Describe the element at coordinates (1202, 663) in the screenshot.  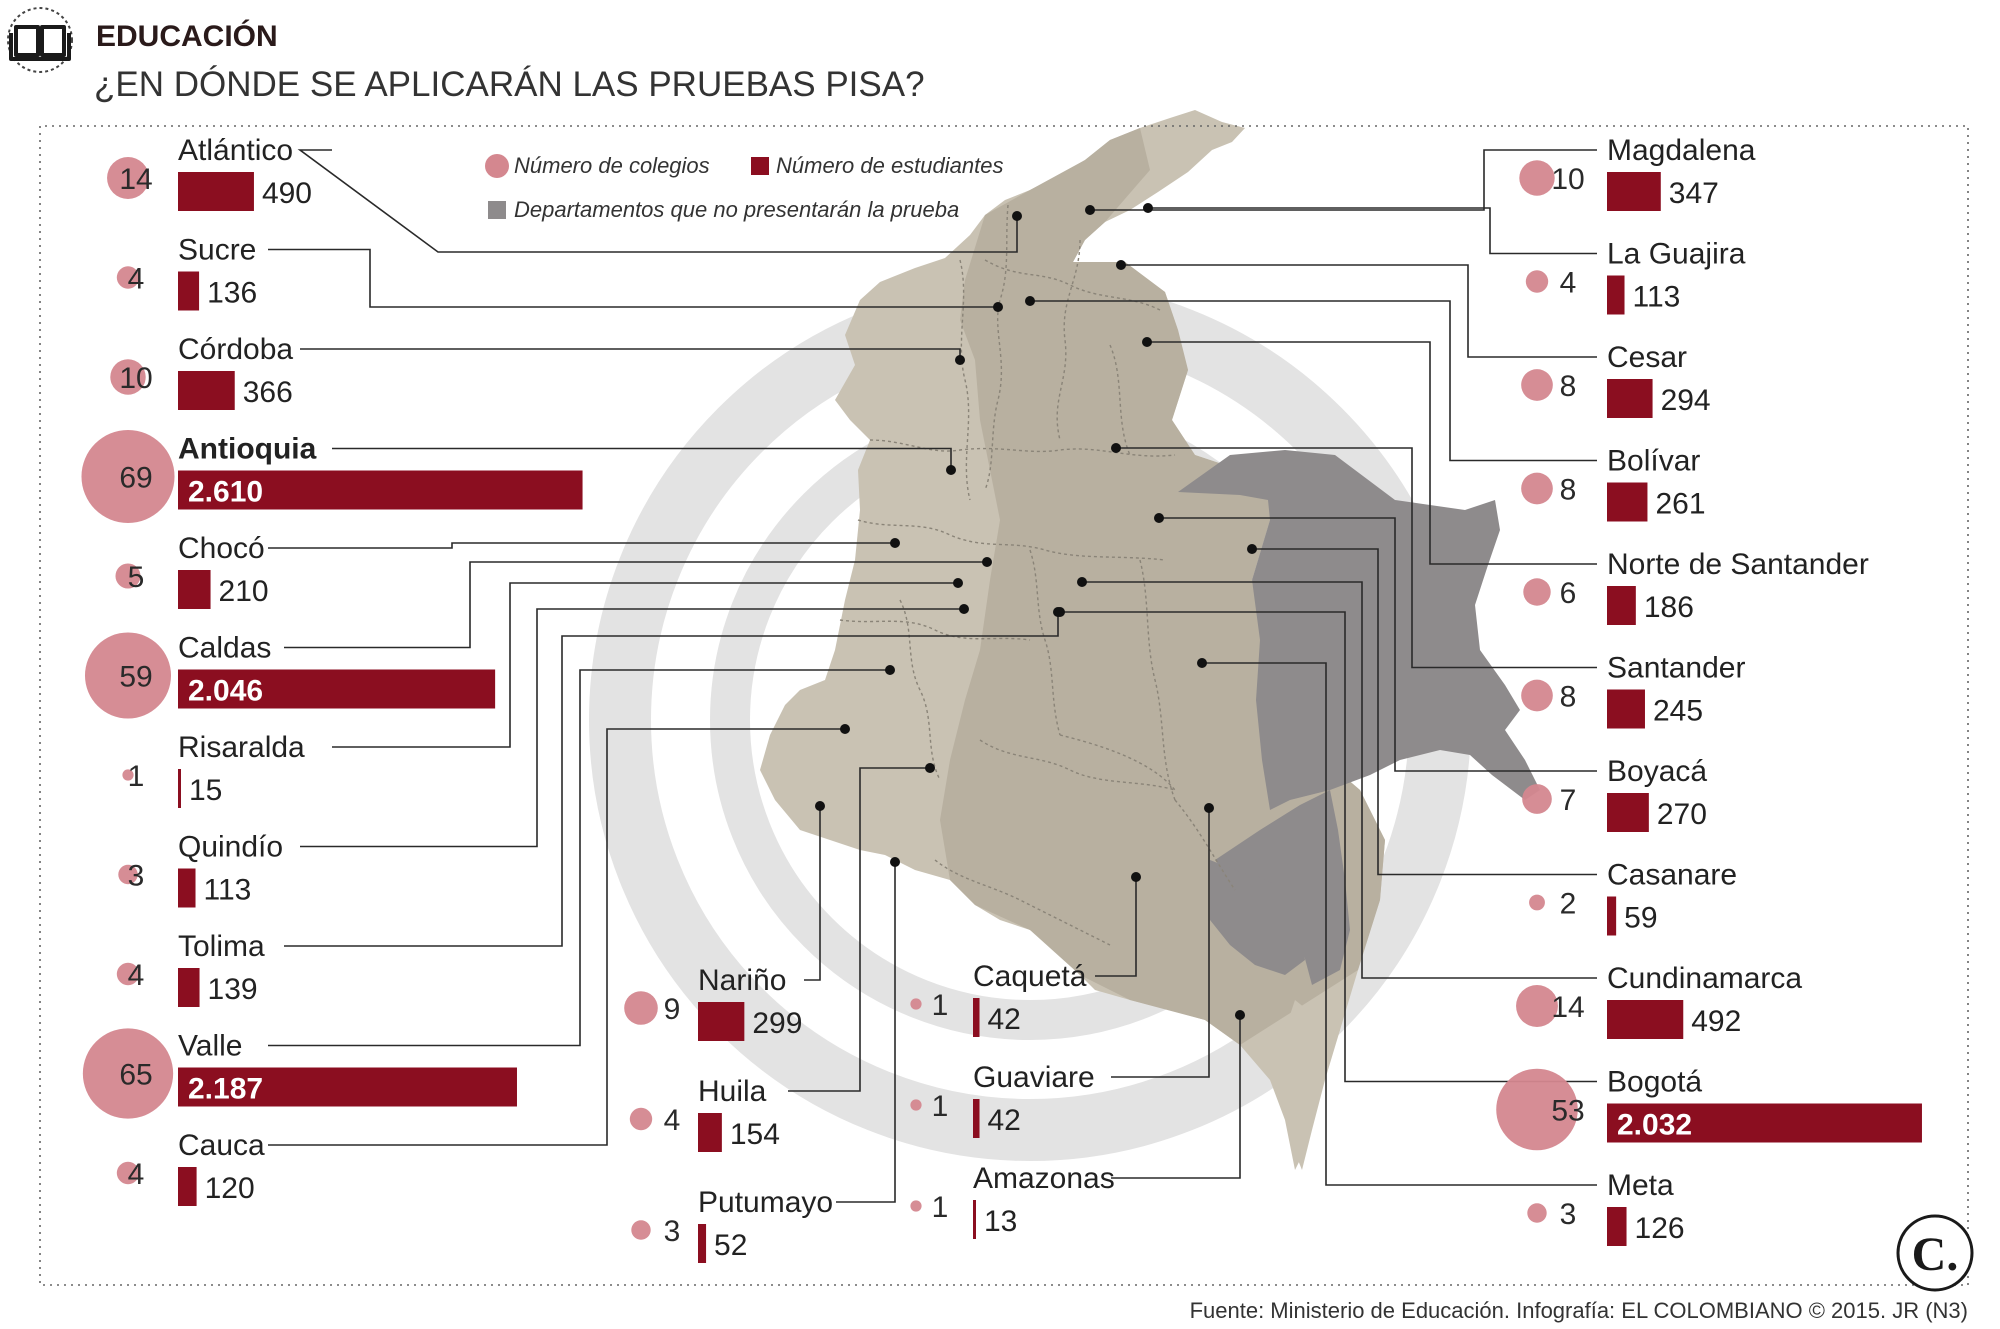
I see `map-anchor-meta` at that location.